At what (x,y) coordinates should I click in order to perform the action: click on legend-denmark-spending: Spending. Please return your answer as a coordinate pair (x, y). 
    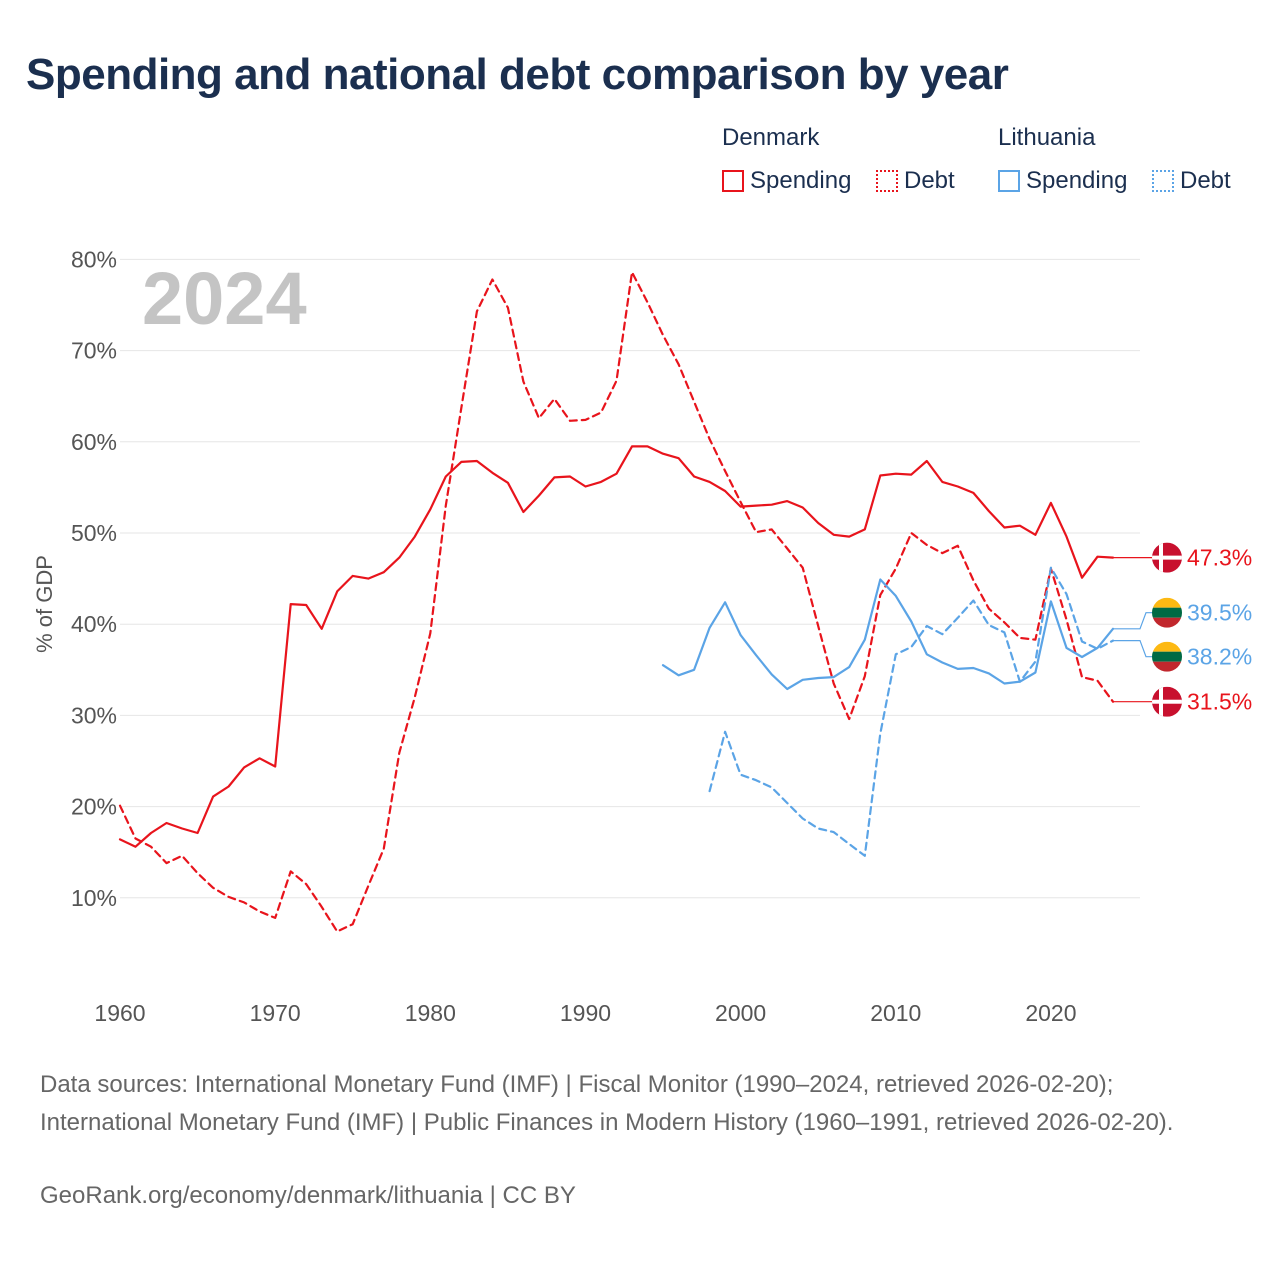
    Looking at the image, I should click on (786, 181).